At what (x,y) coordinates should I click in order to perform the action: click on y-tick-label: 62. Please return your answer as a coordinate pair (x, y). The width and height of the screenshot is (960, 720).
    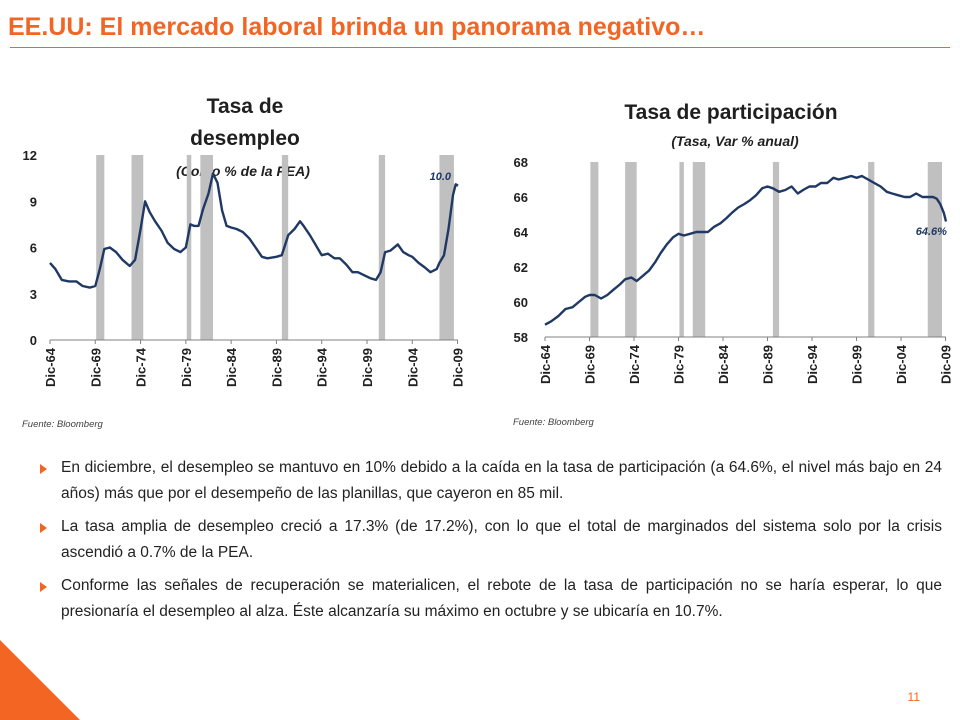
    Looking at the image, I should click on (521, 267).